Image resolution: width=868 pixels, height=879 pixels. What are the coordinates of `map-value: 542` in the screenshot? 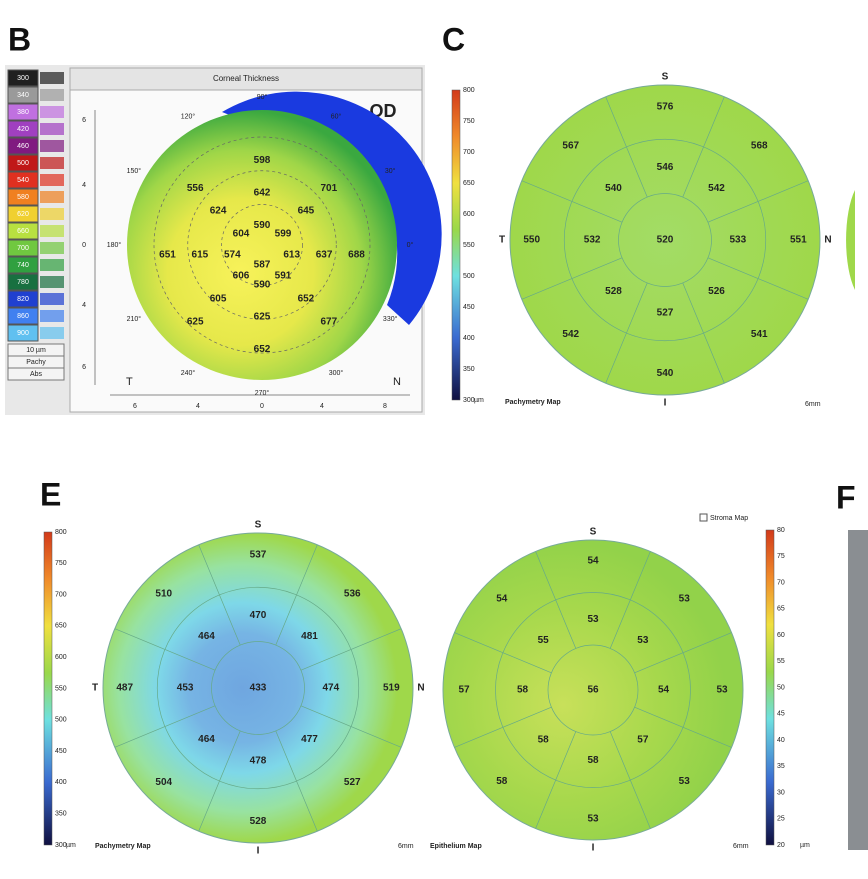 It's located at (570, 334).